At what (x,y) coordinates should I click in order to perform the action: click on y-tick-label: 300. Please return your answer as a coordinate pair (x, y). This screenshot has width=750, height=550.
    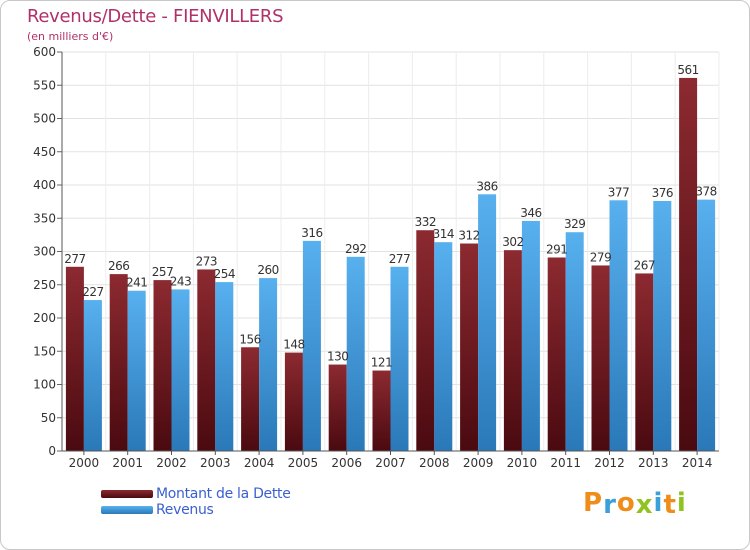
    Looking at the image, I should click on (44, 252).